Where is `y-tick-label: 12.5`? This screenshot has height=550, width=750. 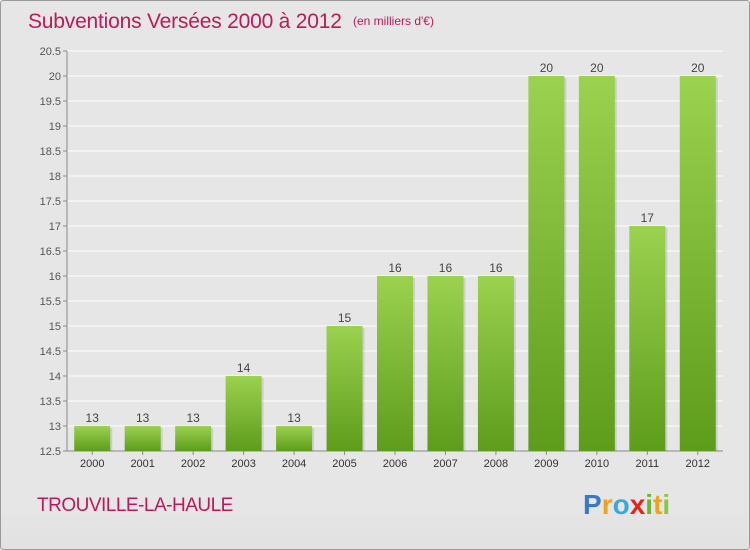 y-tick-label: 12.5 is located at coordinates (50, 452).